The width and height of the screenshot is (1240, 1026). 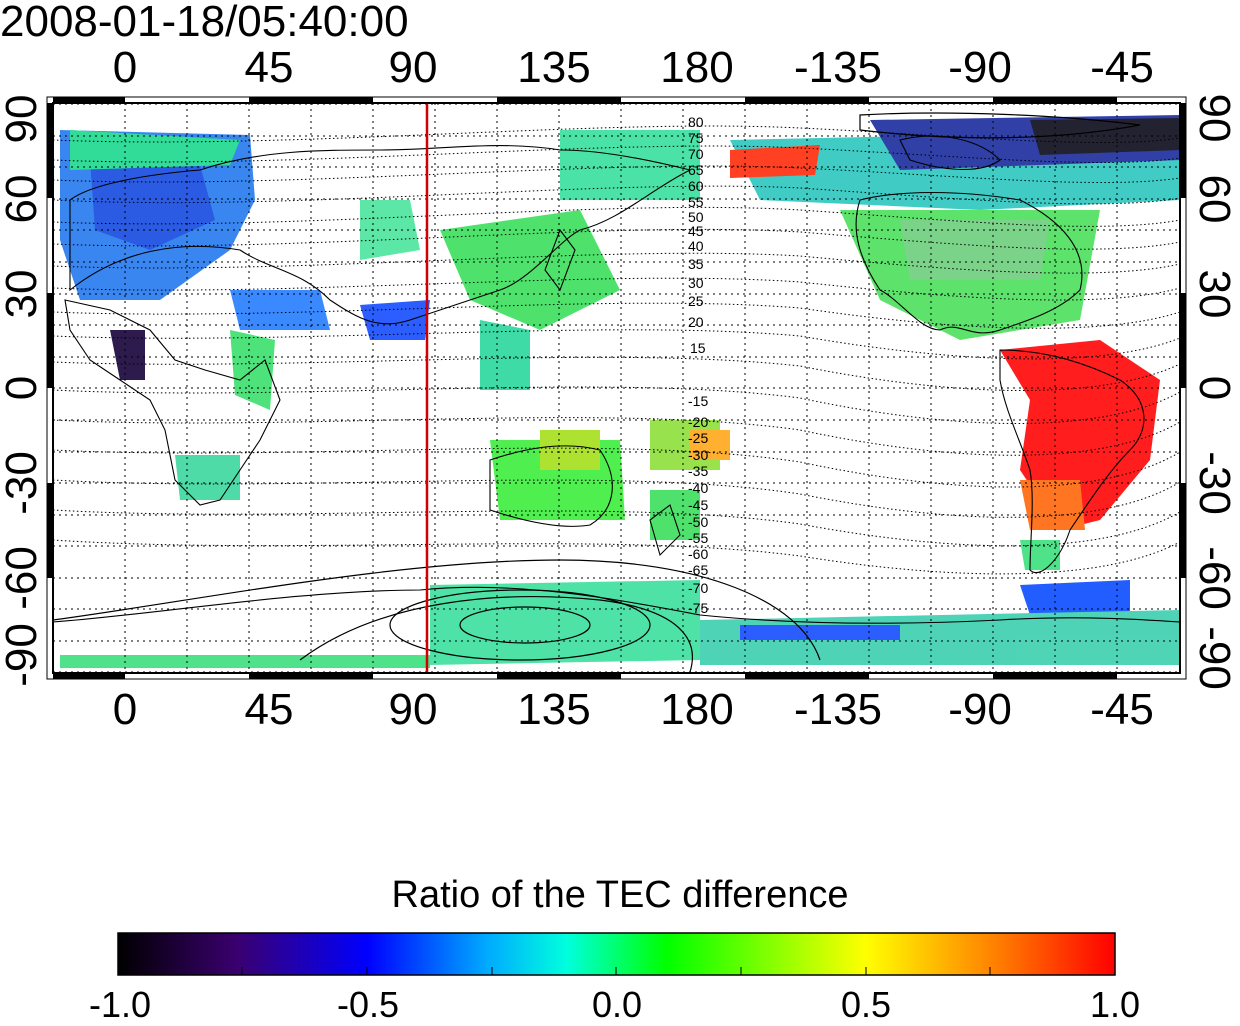 What do you see at coordinates (698, 488) in the screenshot?
I see `contour-label: -40` at bounding box center [698, 488].